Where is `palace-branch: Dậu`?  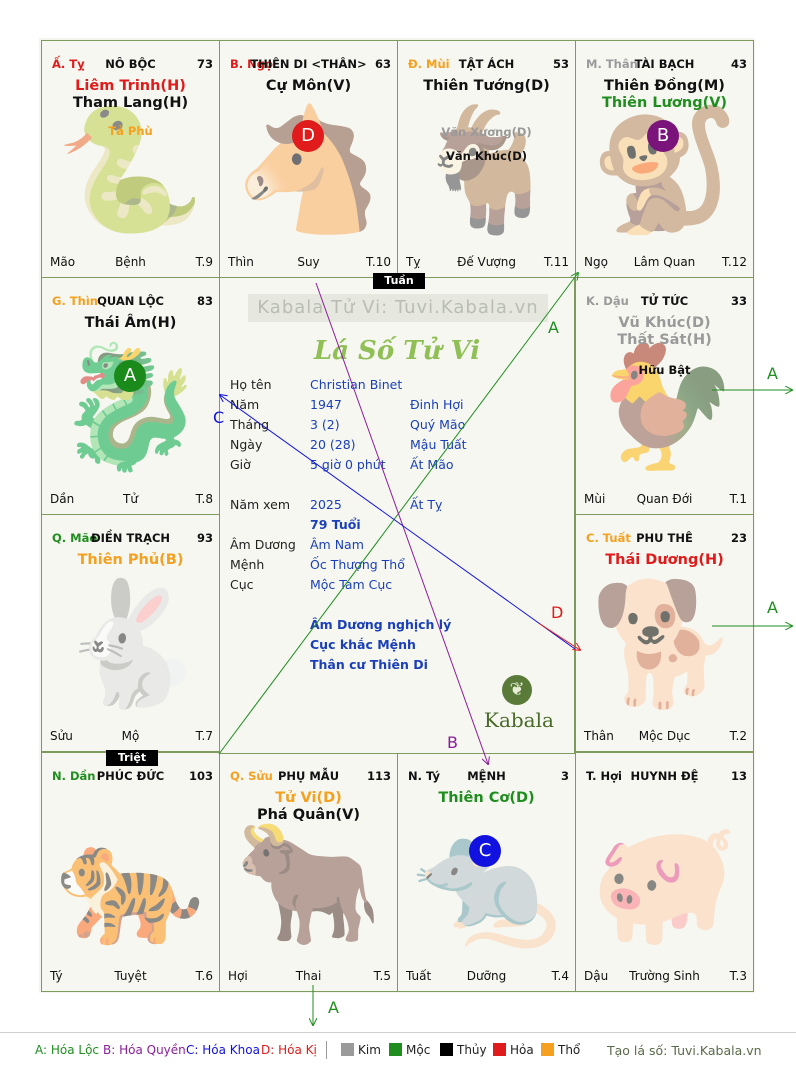
palace-branch: Dậu is located at coordinates (596, 976).